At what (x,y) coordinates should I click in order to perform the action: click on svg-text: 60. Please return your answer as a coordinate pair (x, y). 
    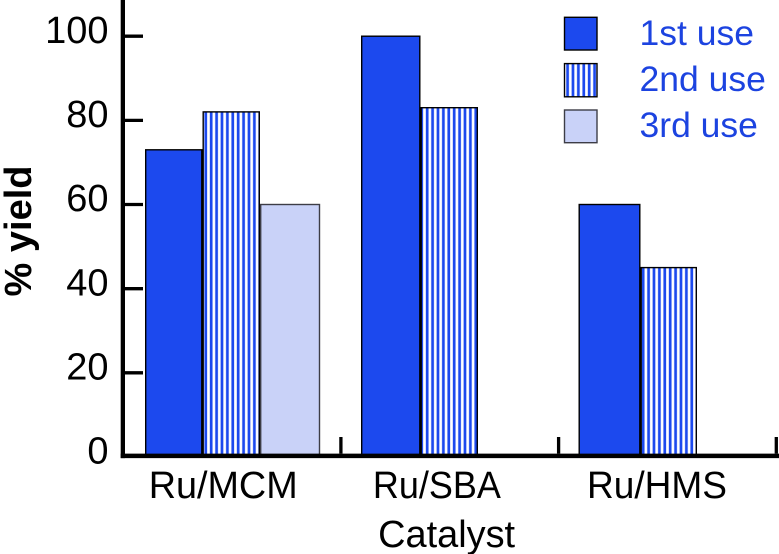
    Looking at the image, I should click on (87, 199).